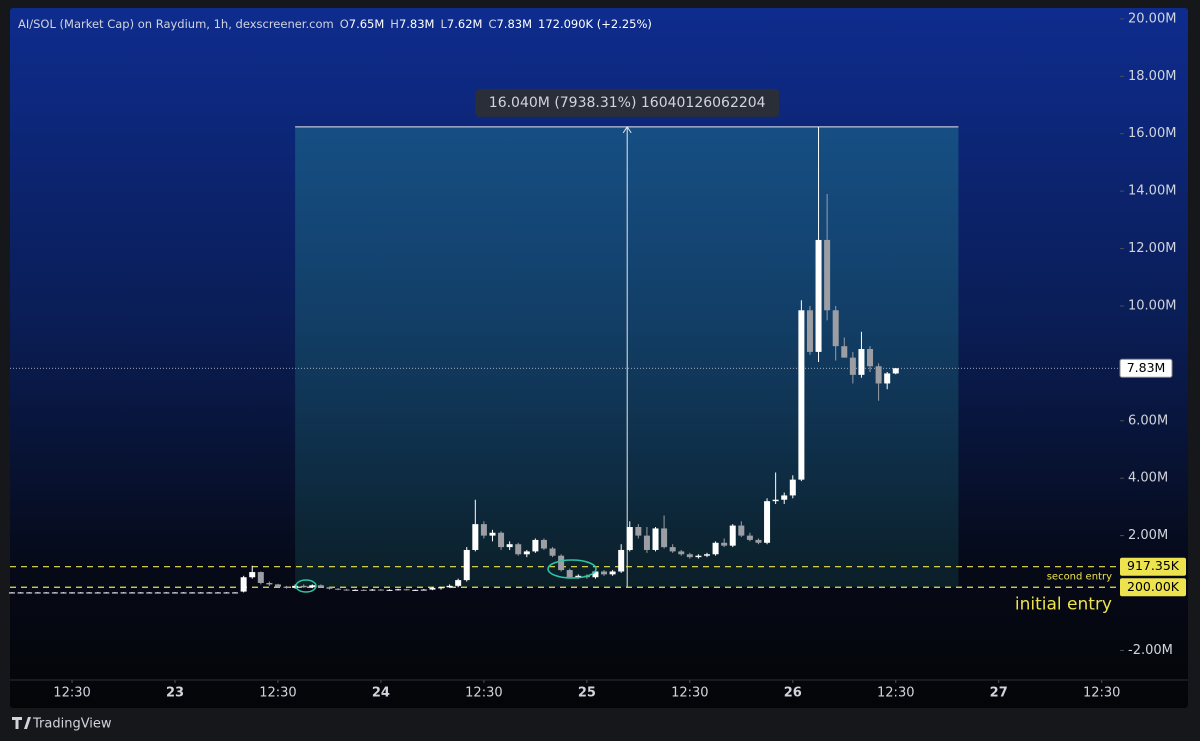 The width and height of the screenshot is (1200, 741). Describe the element at coordinates (394, 24) in the screenshot. I see `ohlc-key: H` at that location.